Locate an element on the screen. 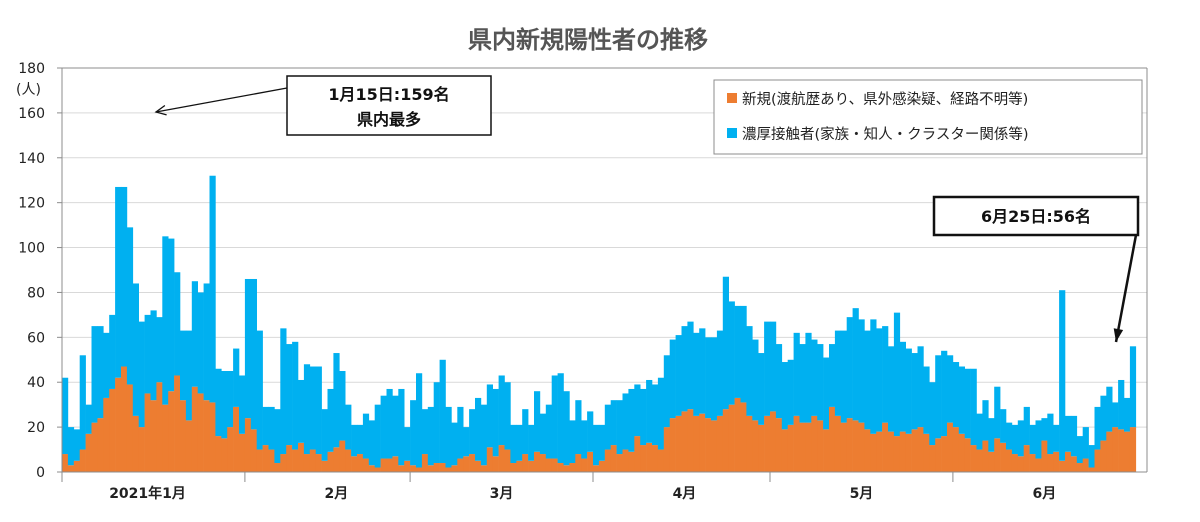  y-axis-unit-label: (人) is located at coordinates (28, 90).